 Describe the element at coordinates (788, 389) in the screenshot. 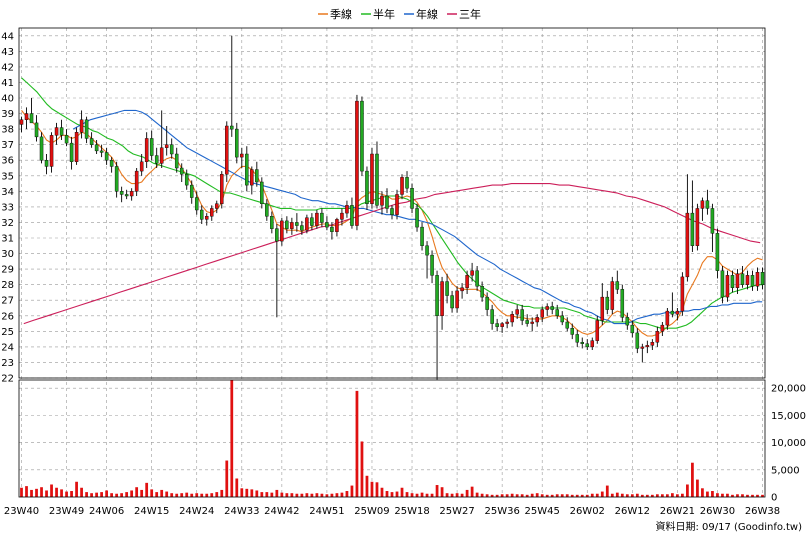

I see `volume-tick-label: 20,000` at that location.